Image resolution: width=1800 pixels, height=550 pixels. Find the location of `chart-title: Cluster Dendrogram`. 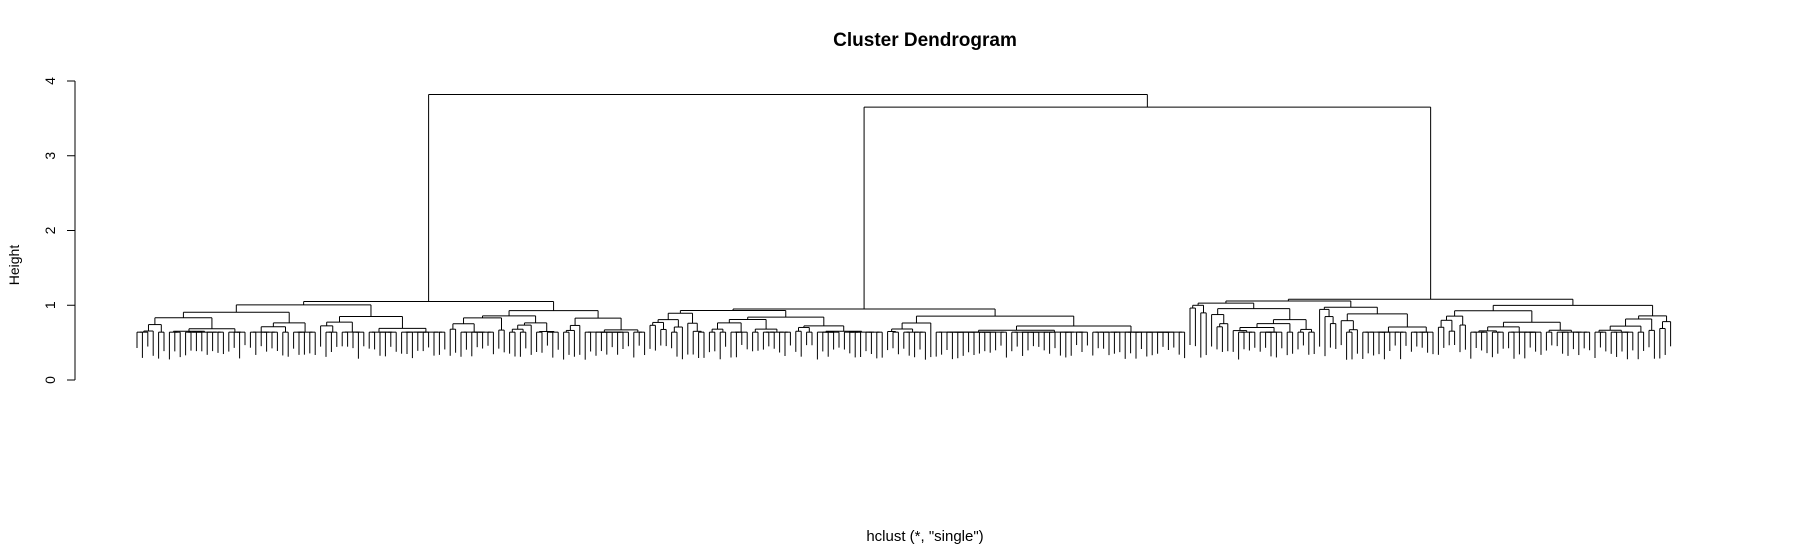

chart-title: Cluster Dendrogram is located at coordinates (925, 40).